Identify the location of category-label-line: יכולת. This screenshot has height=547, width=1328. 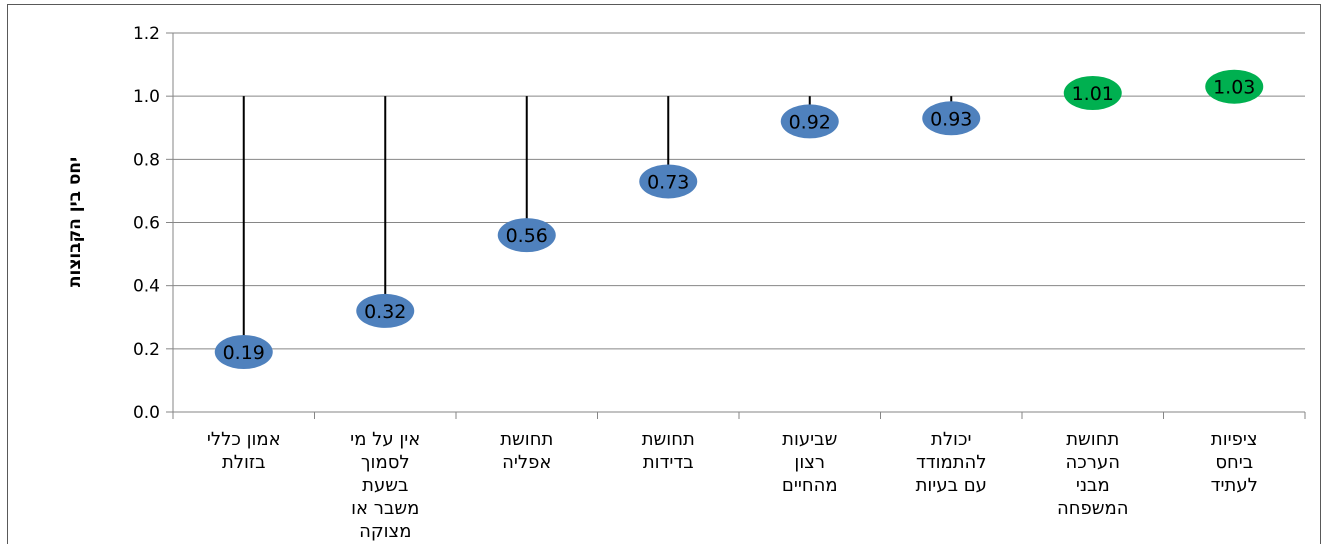
(951, 439).